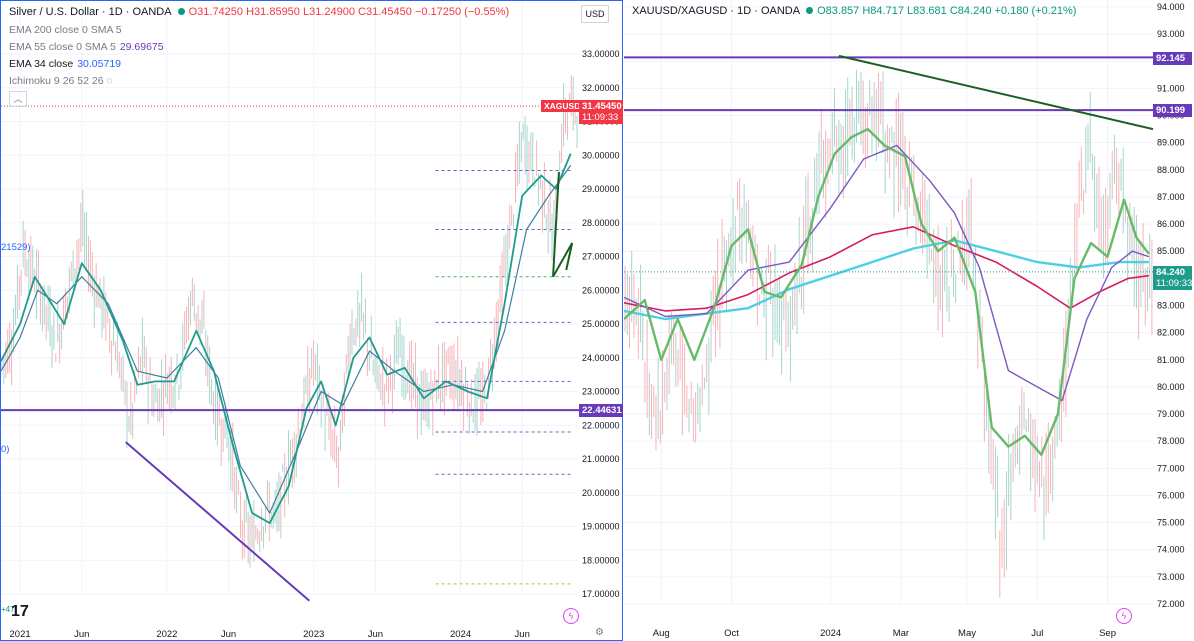  I want to click on y-tick-label: 32.00000, so click(601, 88).